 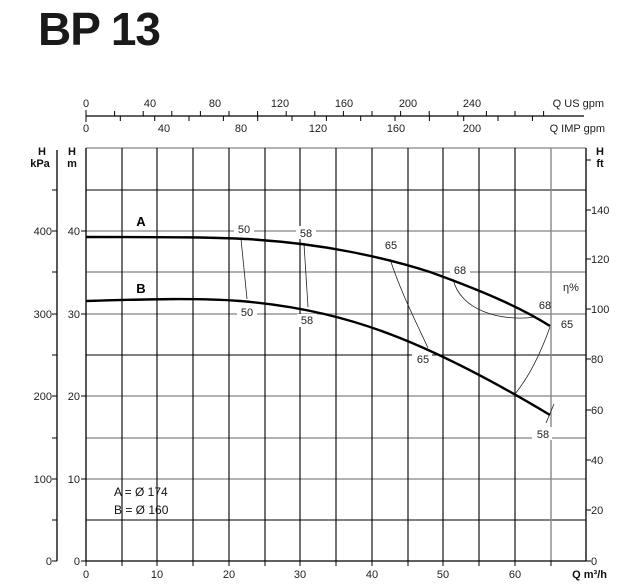 What do you see at coordinates (43, 480) in the screenshot?
I see `kpa-tick: 100` at bounding box center [43, 480].